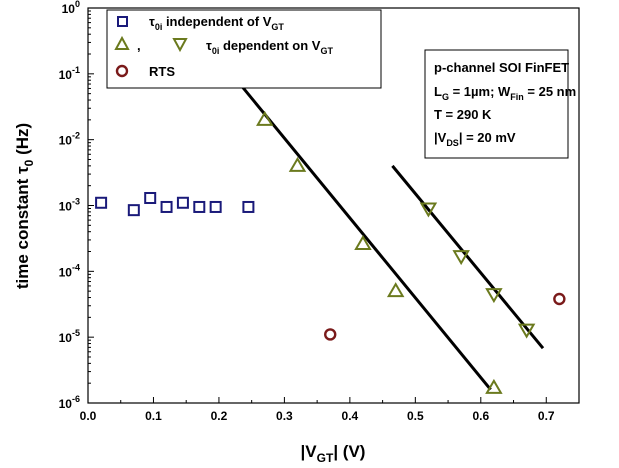  Describe the element at coordinates (475, 139) in the screenshot. I see `info-vds: |VDS| = 20 mV` at that location.